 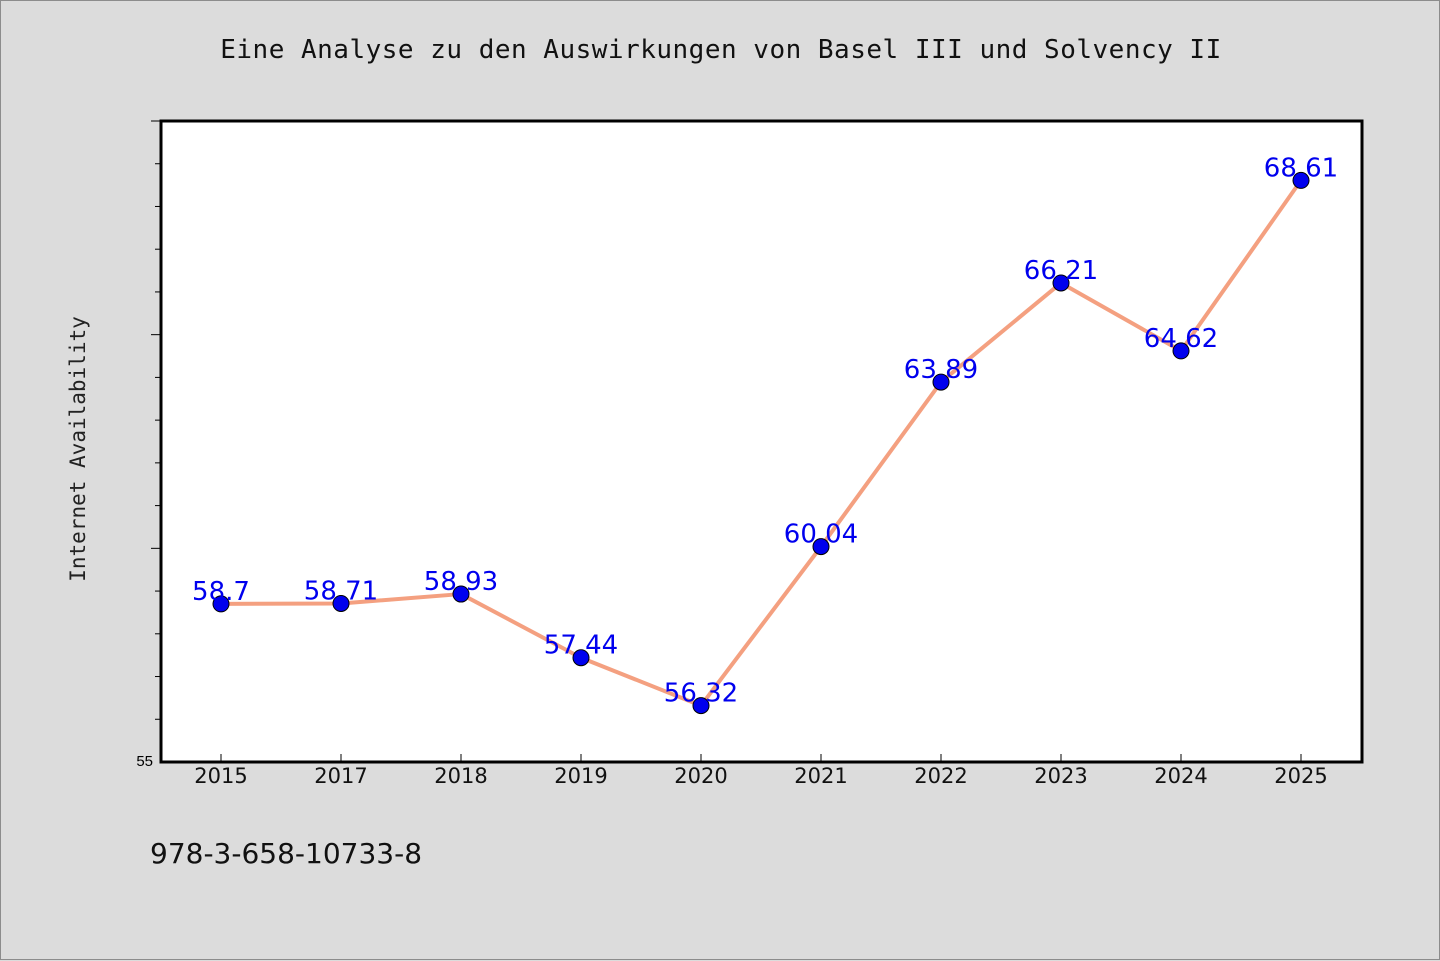 What do you see at coordinates (580, 776) in the screenshot?
I see `x-tick-label: 2019` at bounding box center [580, 776].